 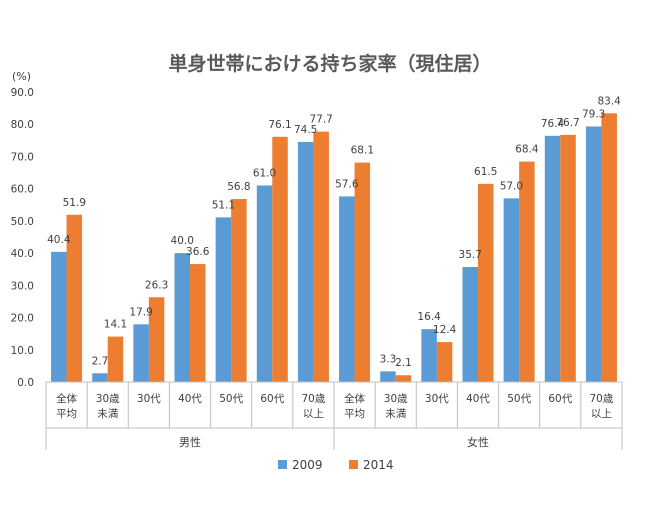 What do you see at coordinates (264, 173) in the screenshot?
I see `data-label: 61.0` at bounding box center [264, 173].